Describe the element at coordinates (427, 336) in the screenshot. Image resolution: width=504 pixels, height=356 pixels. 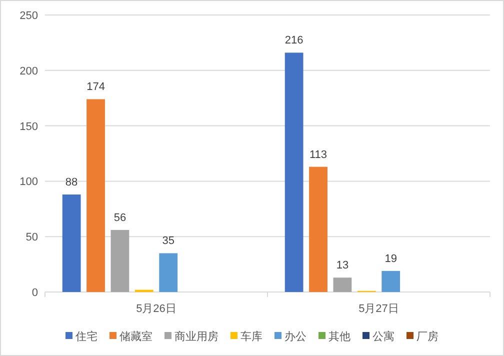
I see `legend-label: 厂房` at that location.